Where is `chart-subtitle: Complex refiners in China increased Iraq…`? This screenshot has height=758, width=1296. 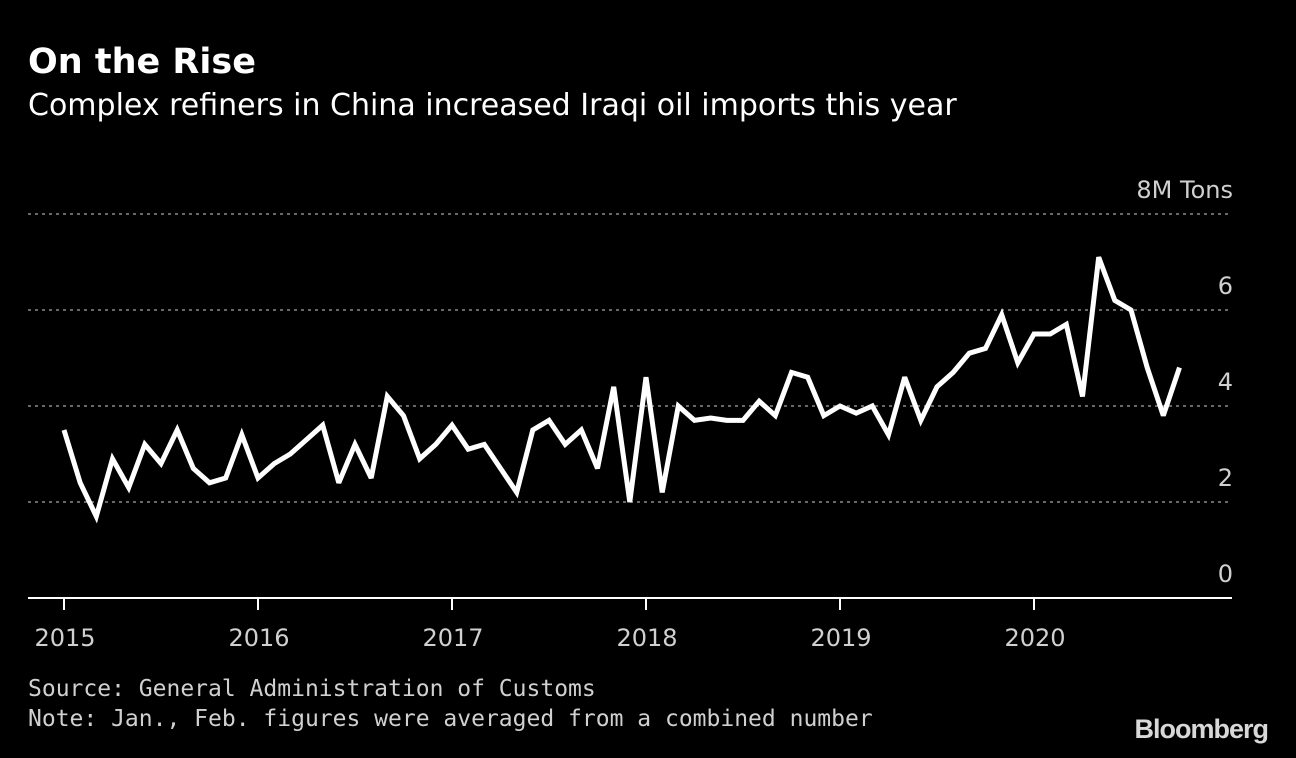
chart-subtitle: Complex refiners in China increased Iraq… is located at coordinates (492, 105).